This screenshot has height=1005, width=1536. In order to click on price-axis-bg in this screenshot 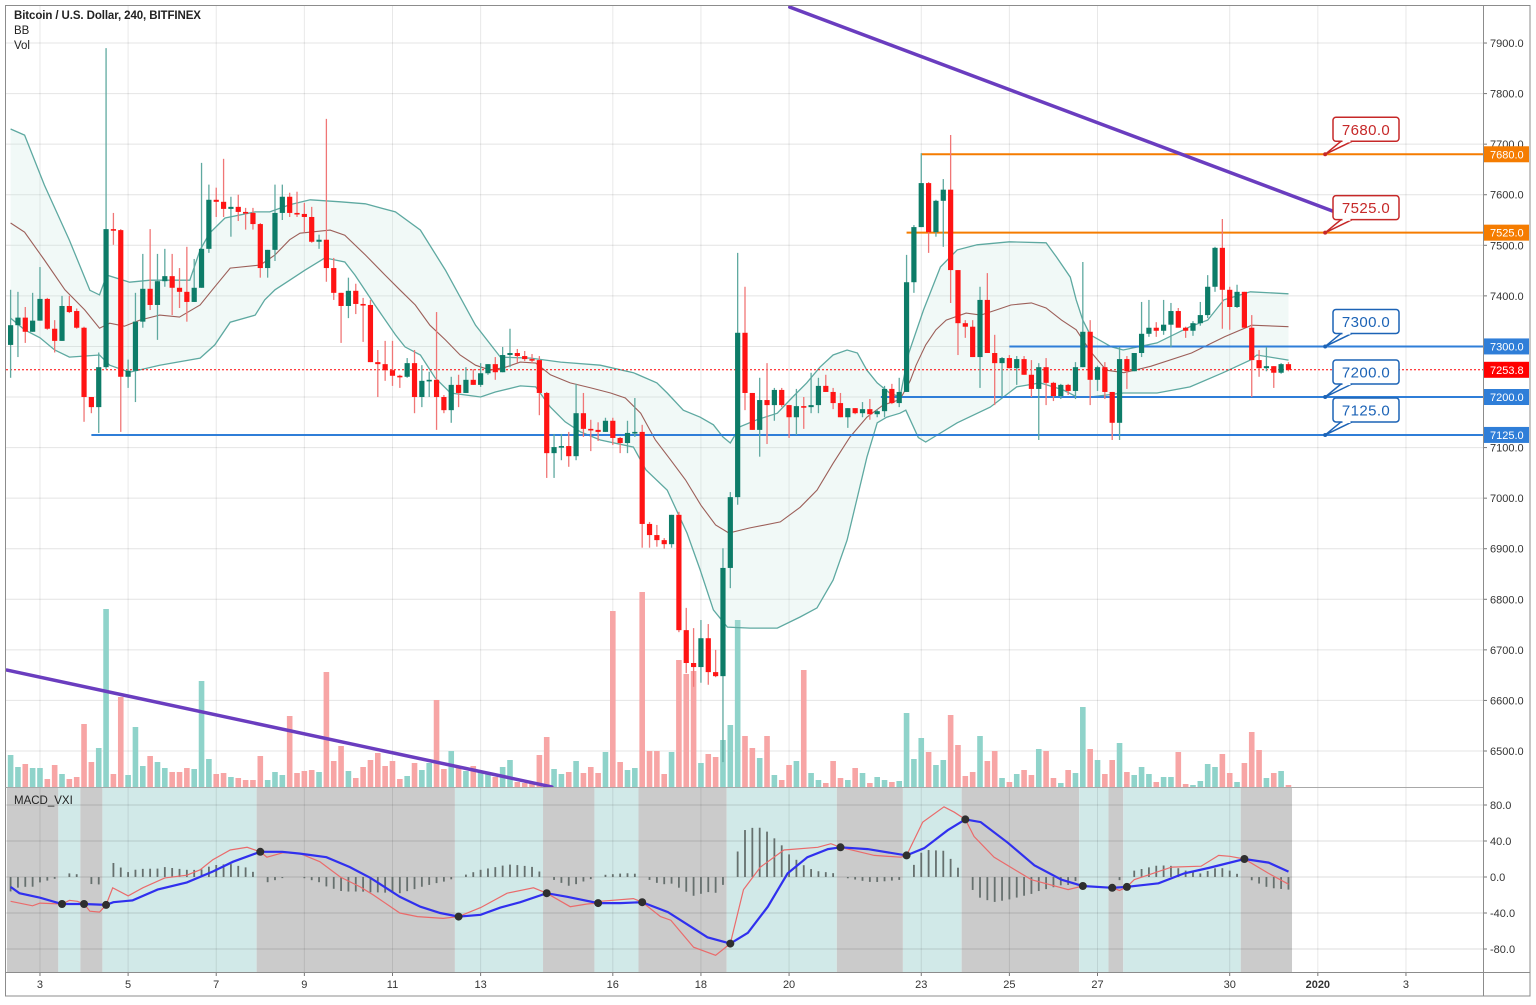, I will do `click(1506, 501)`.